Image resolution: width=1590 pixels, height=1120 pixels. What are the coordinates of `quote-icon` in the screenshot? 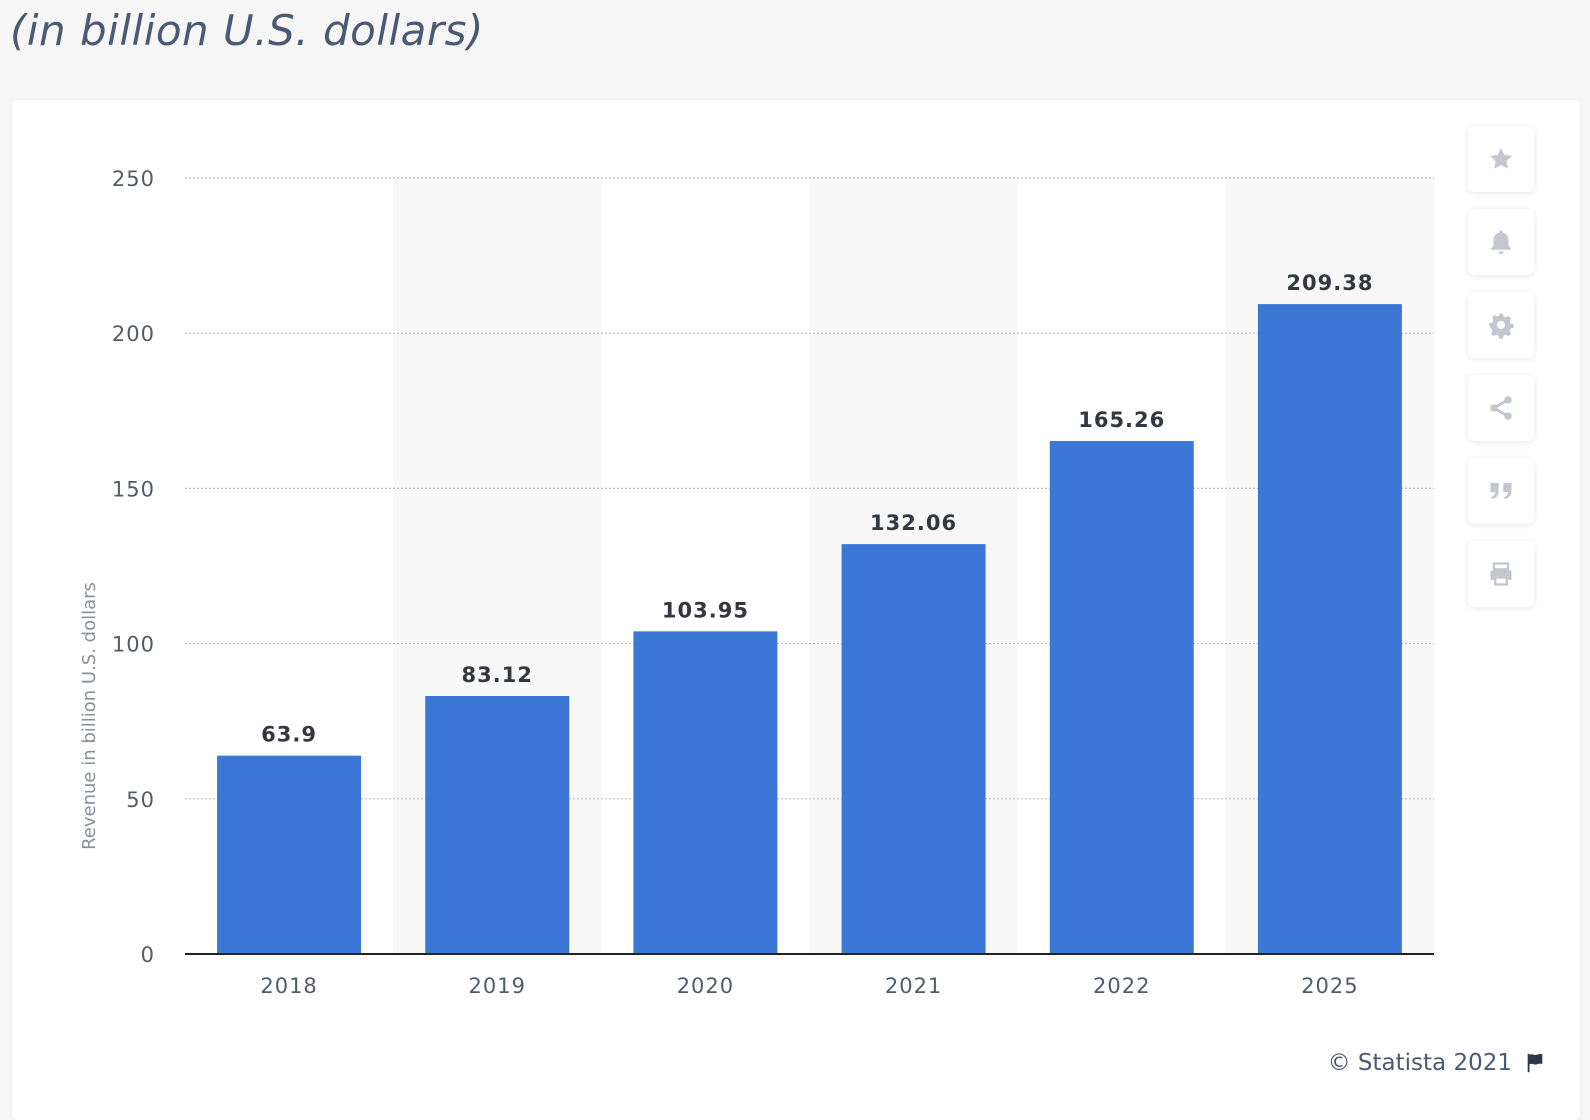 It's located at (1501, 491).